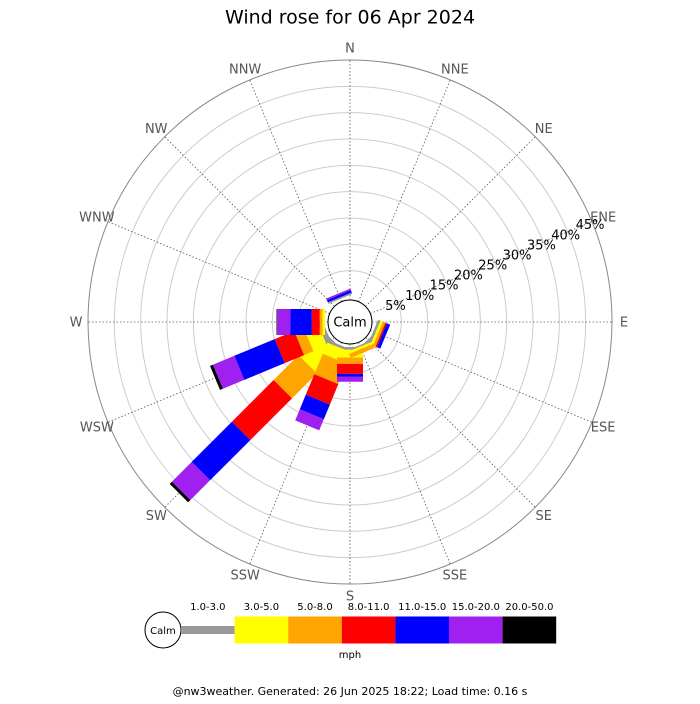 The width and height of the screenshot is (700, 704). Describe the element at coordinates (245, 69) in the screenshot. I see `direction-label: NNW` at that location.